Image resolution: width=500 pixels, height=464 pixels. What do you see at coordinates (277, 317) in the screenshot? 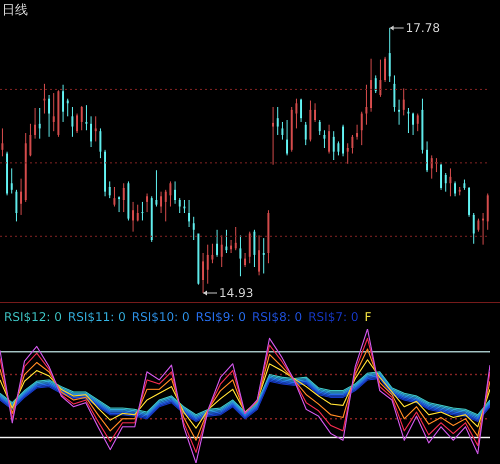
I see `text: RSI$8: 0` at bounding box center [277, 317].